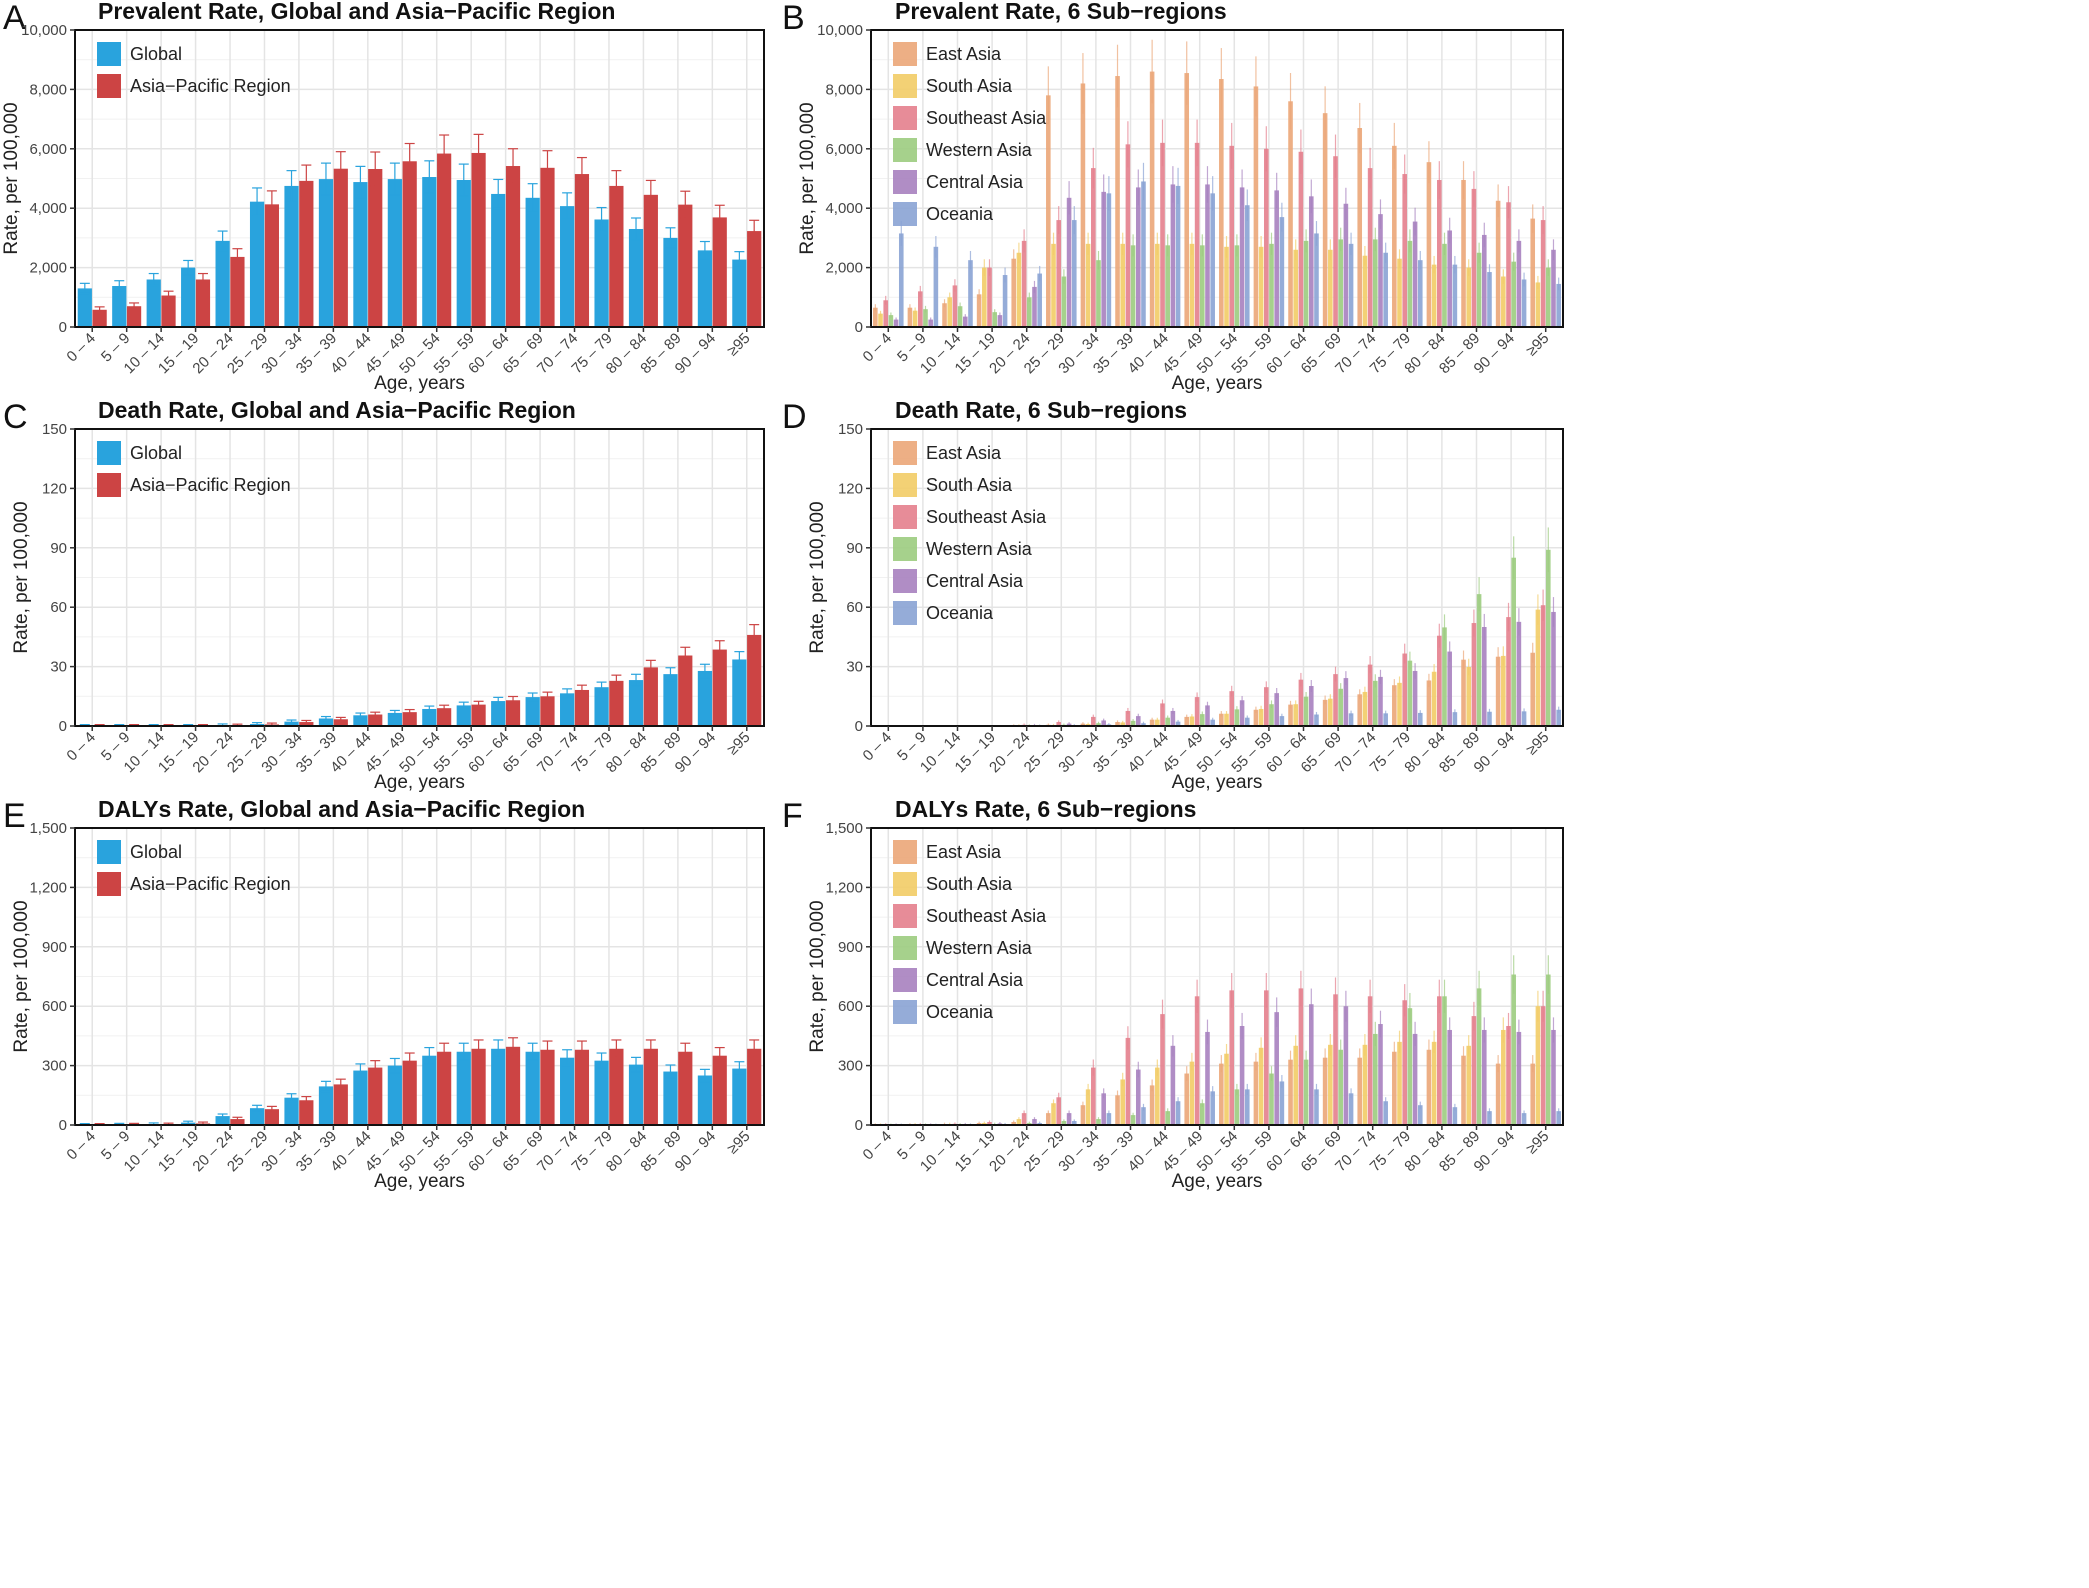 The width and height of the screenshot is (2089, 1588). What do you see at coordinates (850, 1066) in the screenshot?
I see `y-tick-label: 300` at bounding box center [850, 1066].